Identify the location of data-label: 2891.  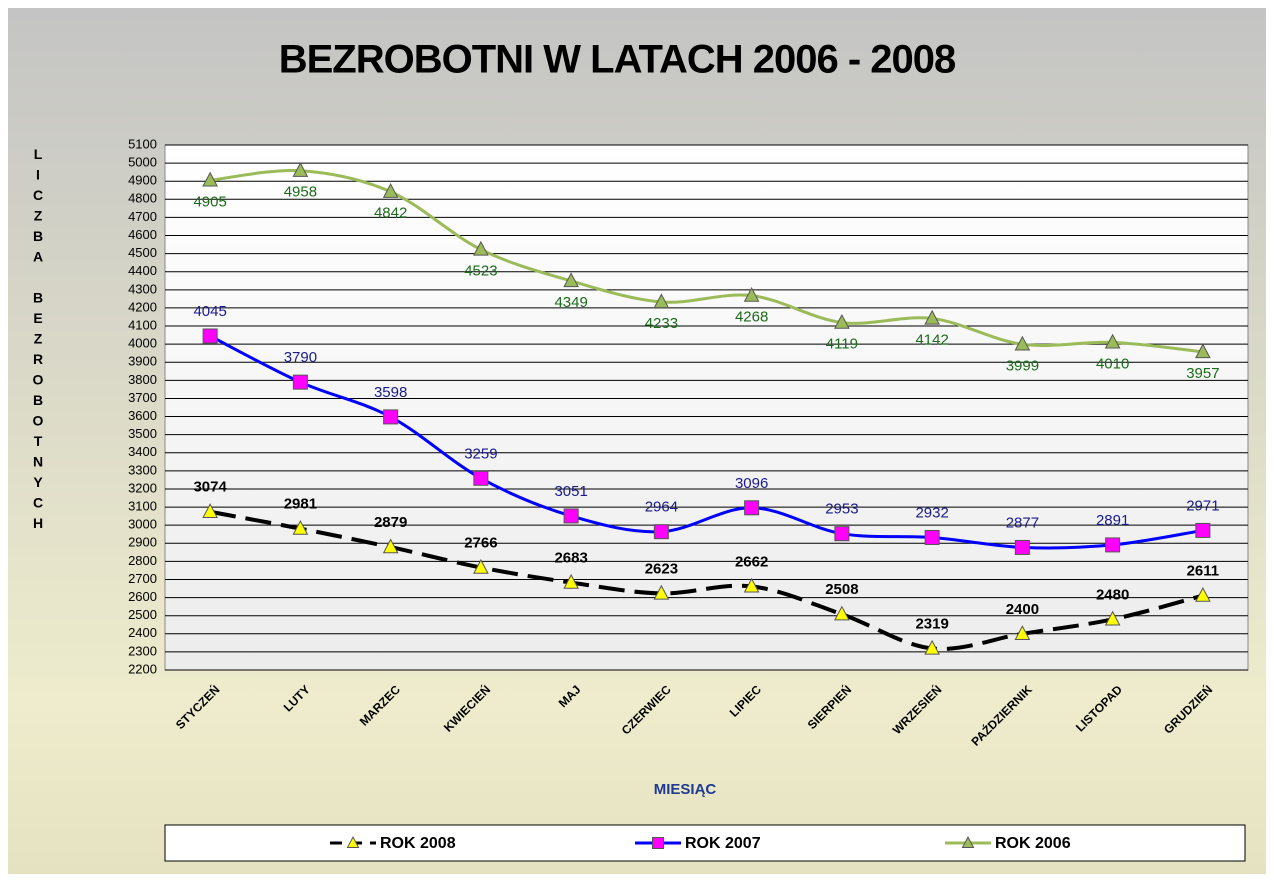
(1112, 520).